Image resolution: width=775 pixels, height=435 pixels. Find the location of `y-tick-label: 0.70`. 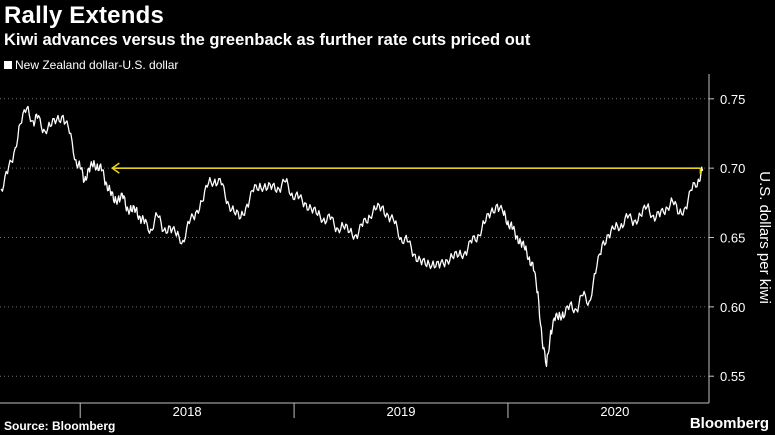

y-tick-label: 0.70 is located at coordinates (732, 168).